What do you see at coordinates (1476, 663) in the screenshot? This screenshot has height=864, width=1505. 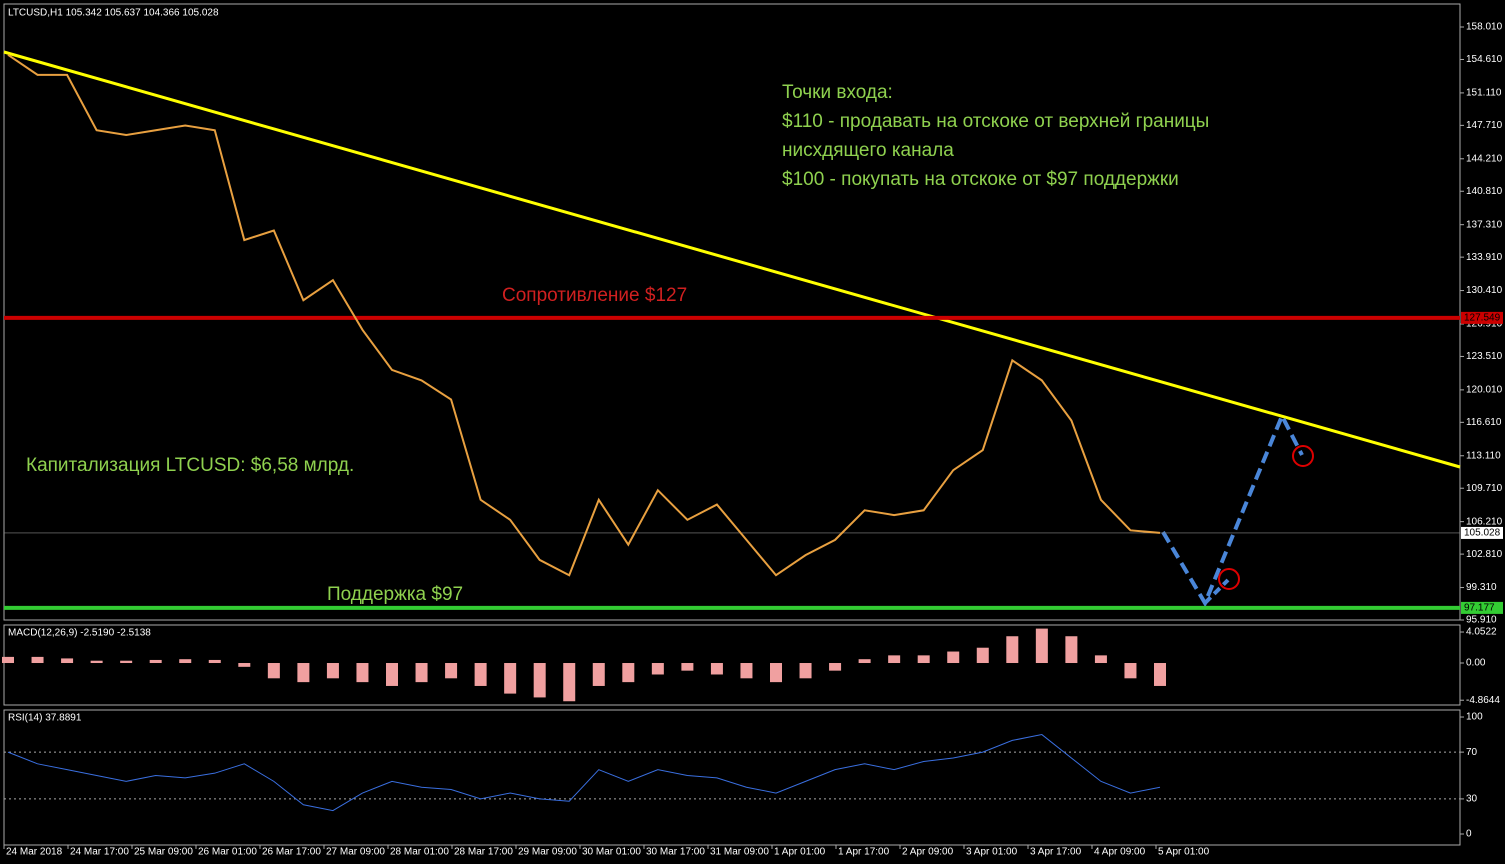 I see `y-tick-label: 0.00` at bounding box center [1476, 663].